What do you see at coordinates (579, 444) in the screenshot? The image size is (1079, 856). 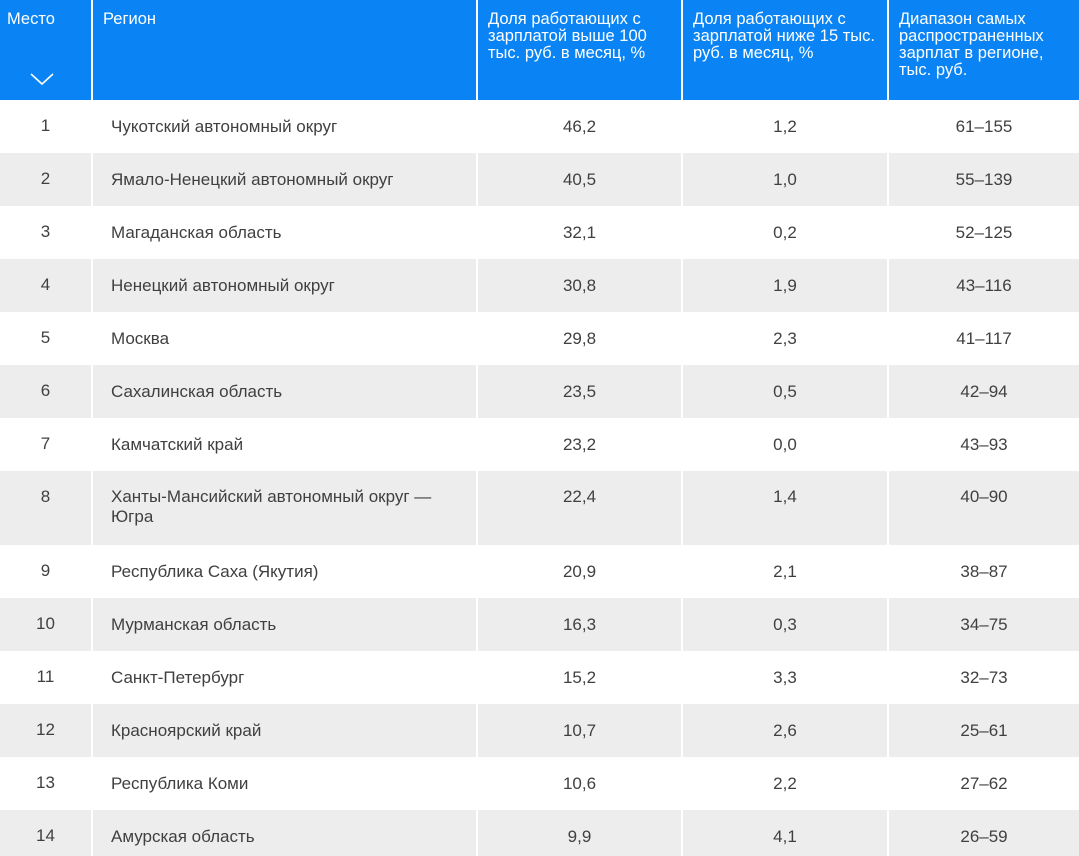 I see `cell-above100: 23,2` at bounding box center [579, 444].